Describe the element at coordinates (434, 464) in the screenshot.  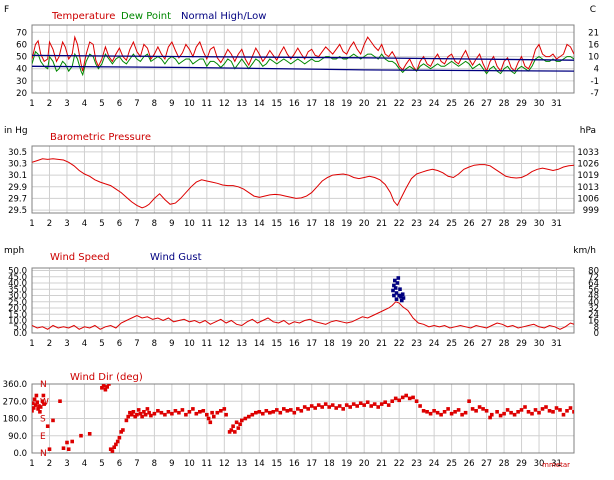
I see `x-tick-day: 24` at that location.